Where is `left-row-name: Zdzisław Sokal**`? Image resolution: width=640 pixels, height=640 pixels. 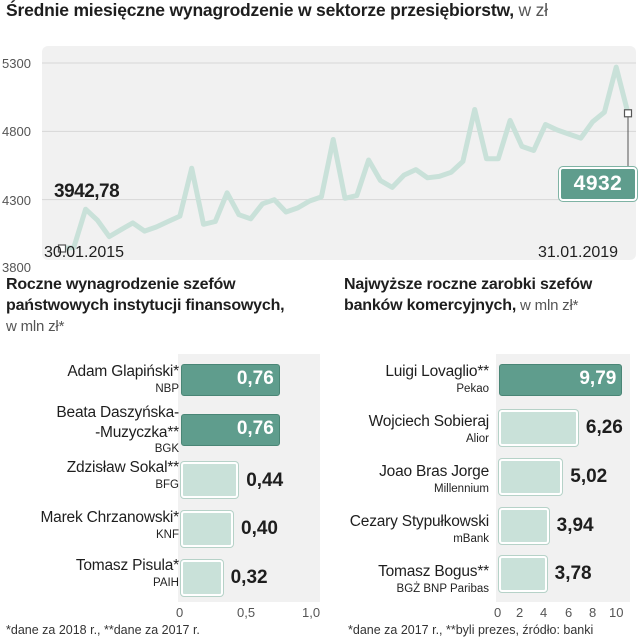
left-row-name: Zdzisław Sokal** is located at coordinates (122, 467).